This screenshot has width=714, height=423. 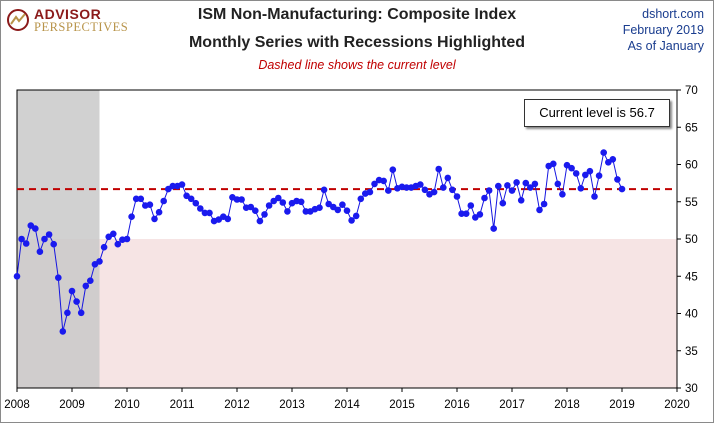 I want to click on source-site: dshort.com, so click(x=673, y=14).